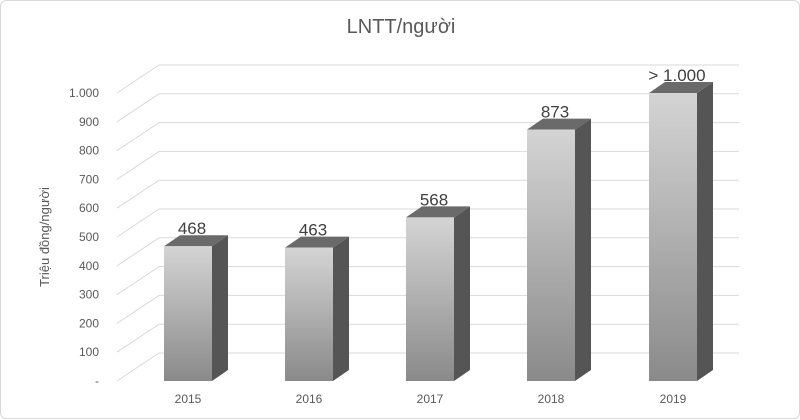  I want to click on x-axis-ticks: 2015 2016 2017 2018 2019, so click(431, 399).